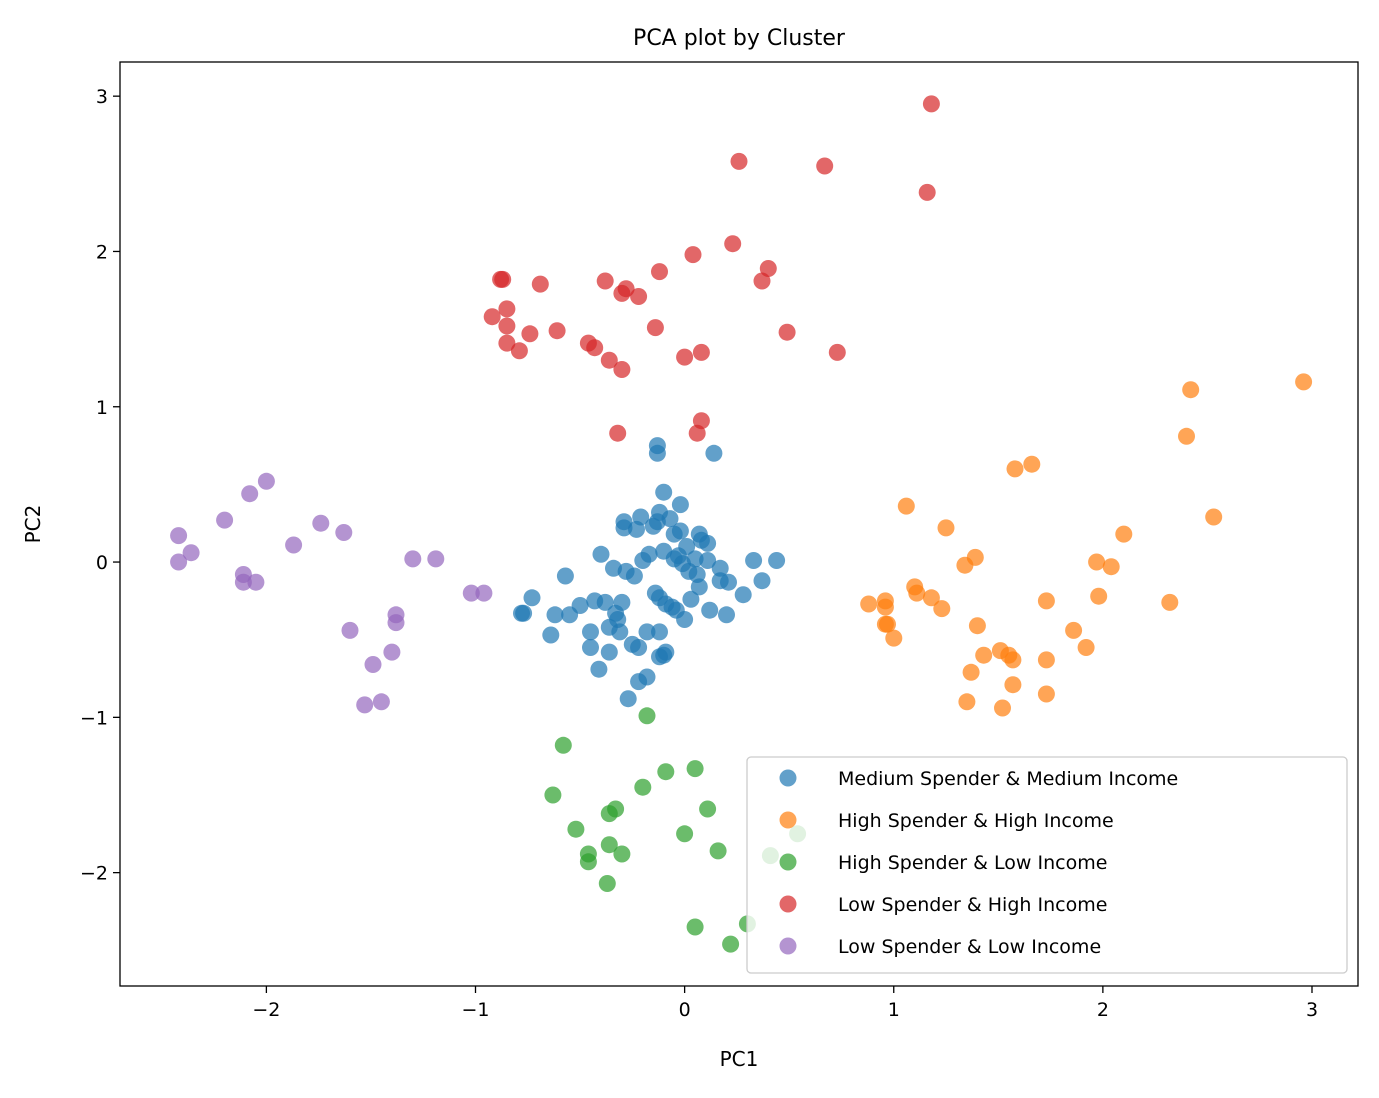  I want to click on x-tick-label: 0, so click(685, 1010).